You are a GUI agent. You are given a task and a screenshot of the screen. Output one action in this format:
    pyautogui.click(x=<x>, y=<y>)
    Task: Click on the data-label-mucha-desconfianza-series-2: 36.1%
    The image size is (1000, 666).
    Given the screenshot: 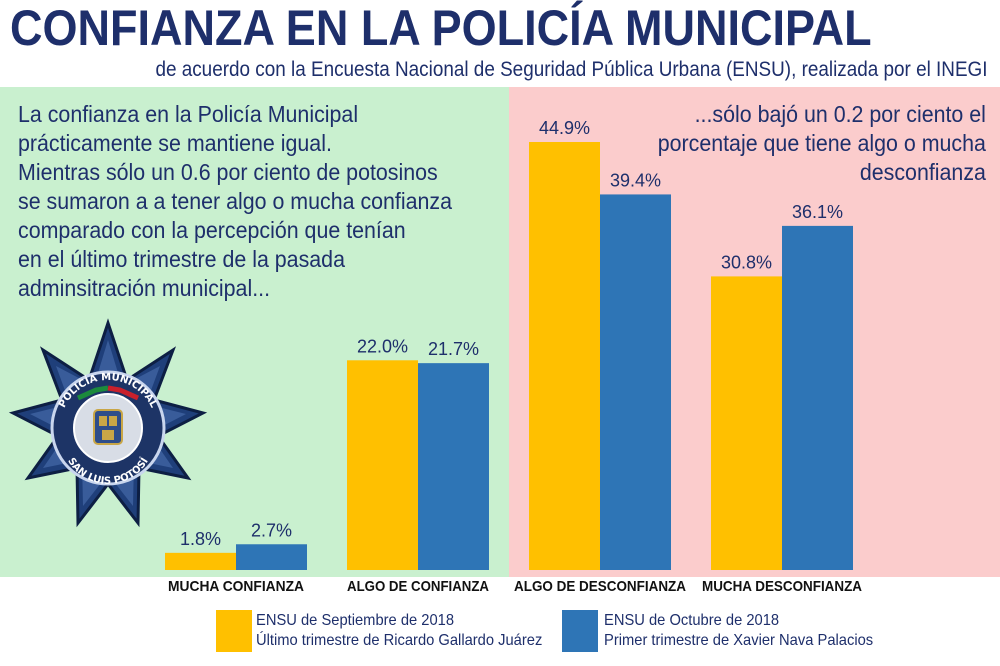 What is the action you would take?
    pyautogui.click(x=817, y=212)
    